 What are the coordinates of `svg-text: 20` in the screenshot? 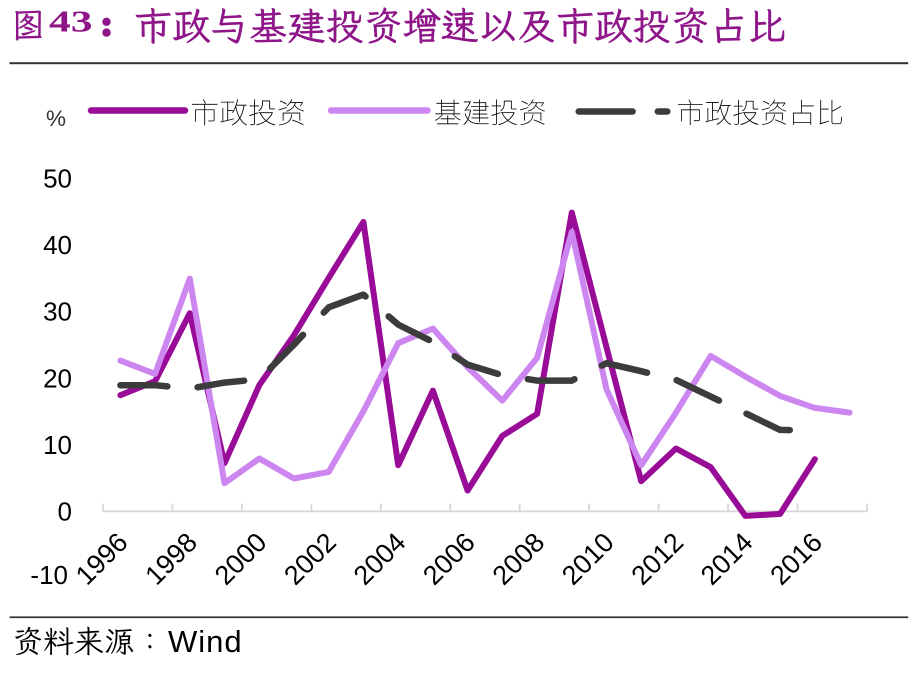 It's located at (57, 378).